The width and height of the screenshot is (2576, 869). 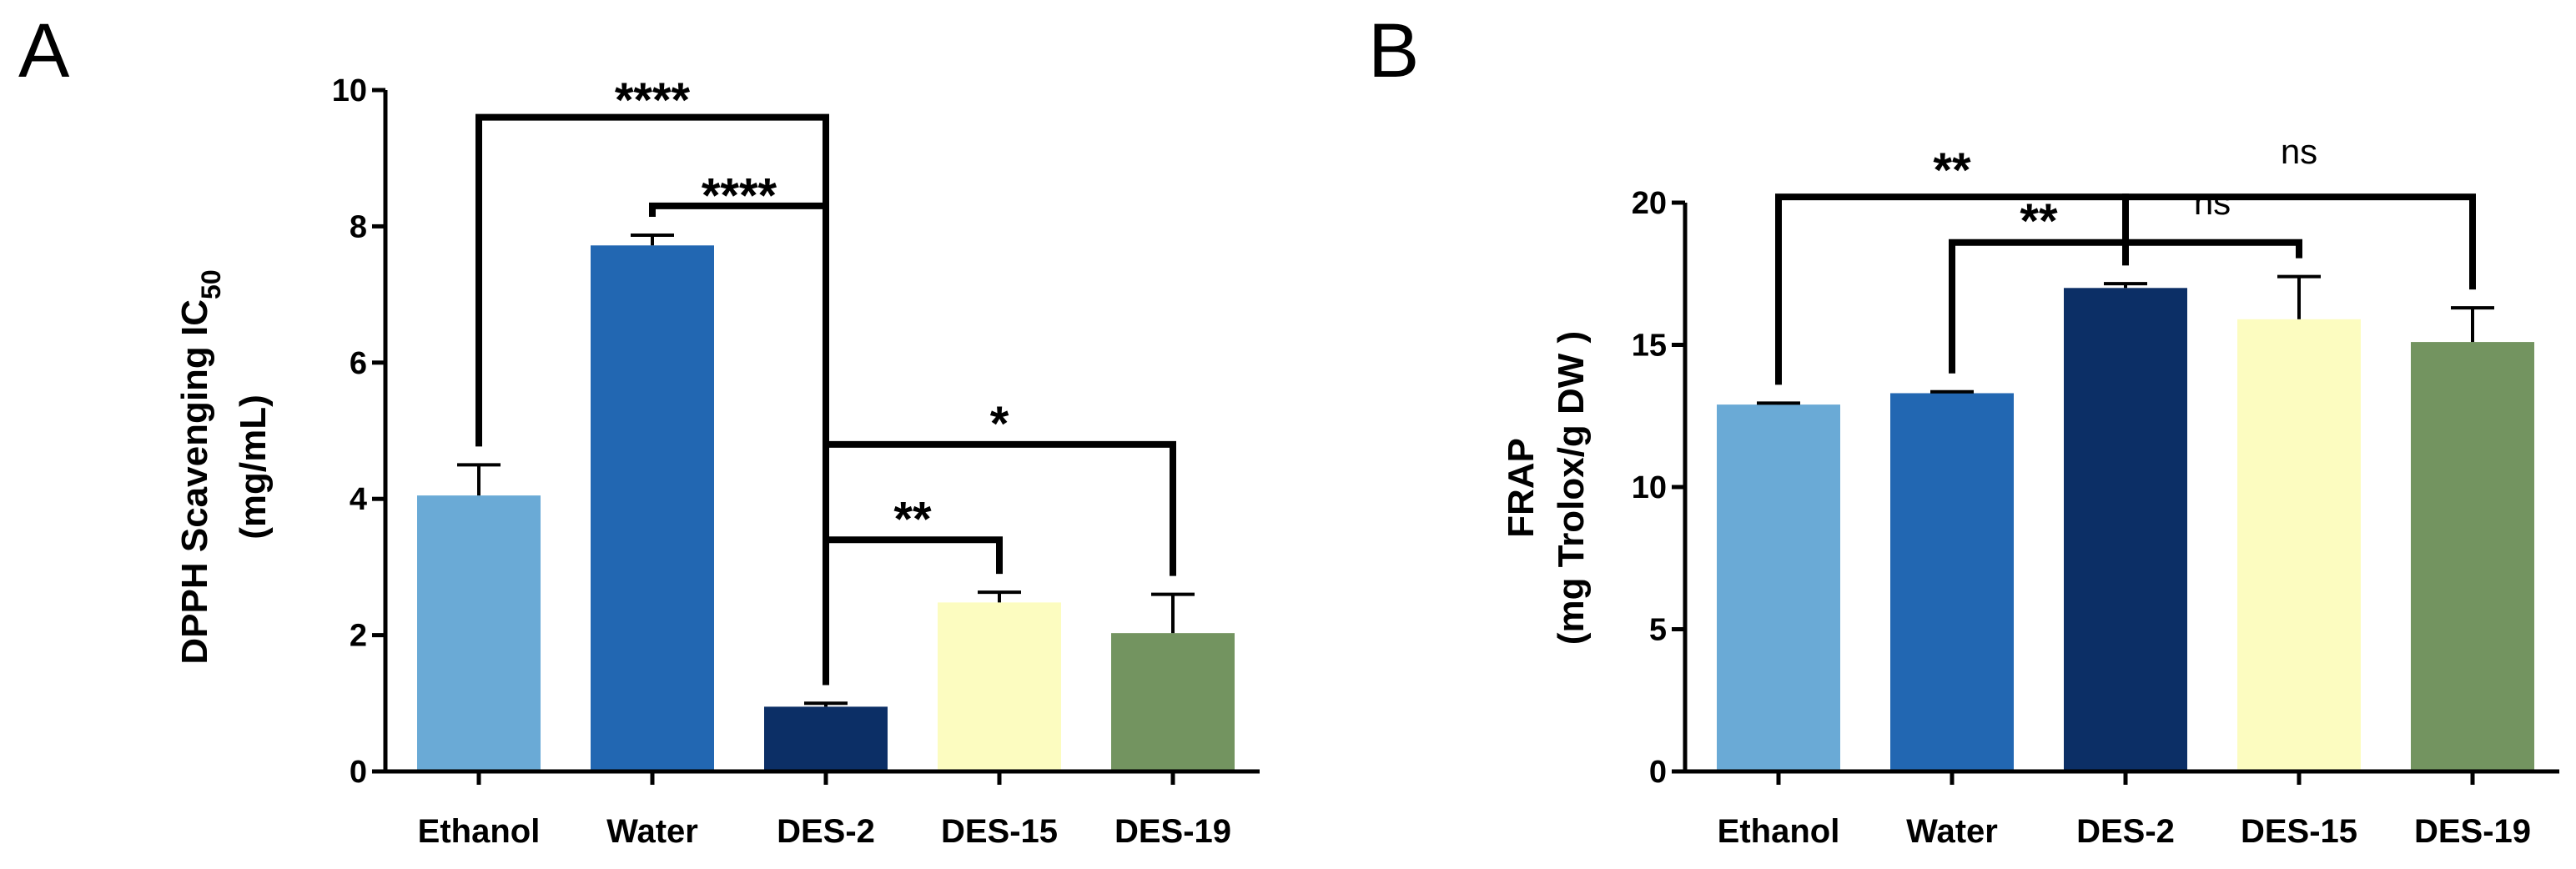 What do you see at coordinates (1658, 630) in the screenshot?
I see `panel-b-ytick-label: 5` at bounding box center [1658, 630].